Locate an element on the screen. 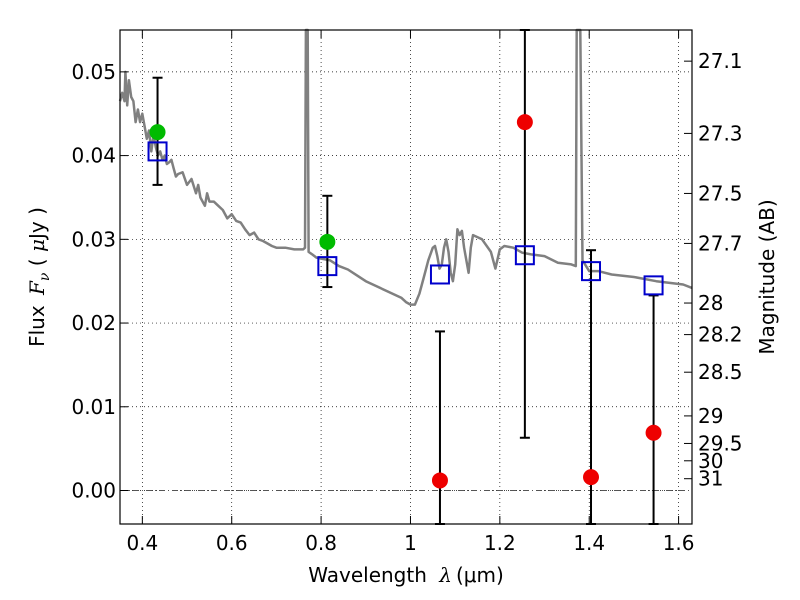 Image resolution: width=800 pixels, height=600 pixels. x-tick-label: 1.6 is located at coordinates (679, 543).